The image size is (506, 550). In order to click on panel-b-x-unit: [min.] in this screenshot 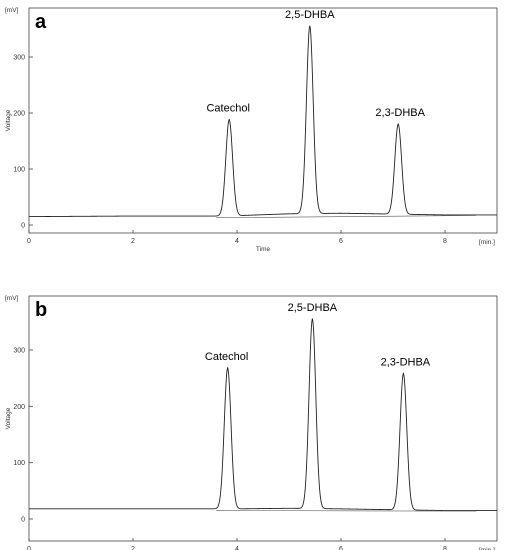, I will do `click(487, 548)`.